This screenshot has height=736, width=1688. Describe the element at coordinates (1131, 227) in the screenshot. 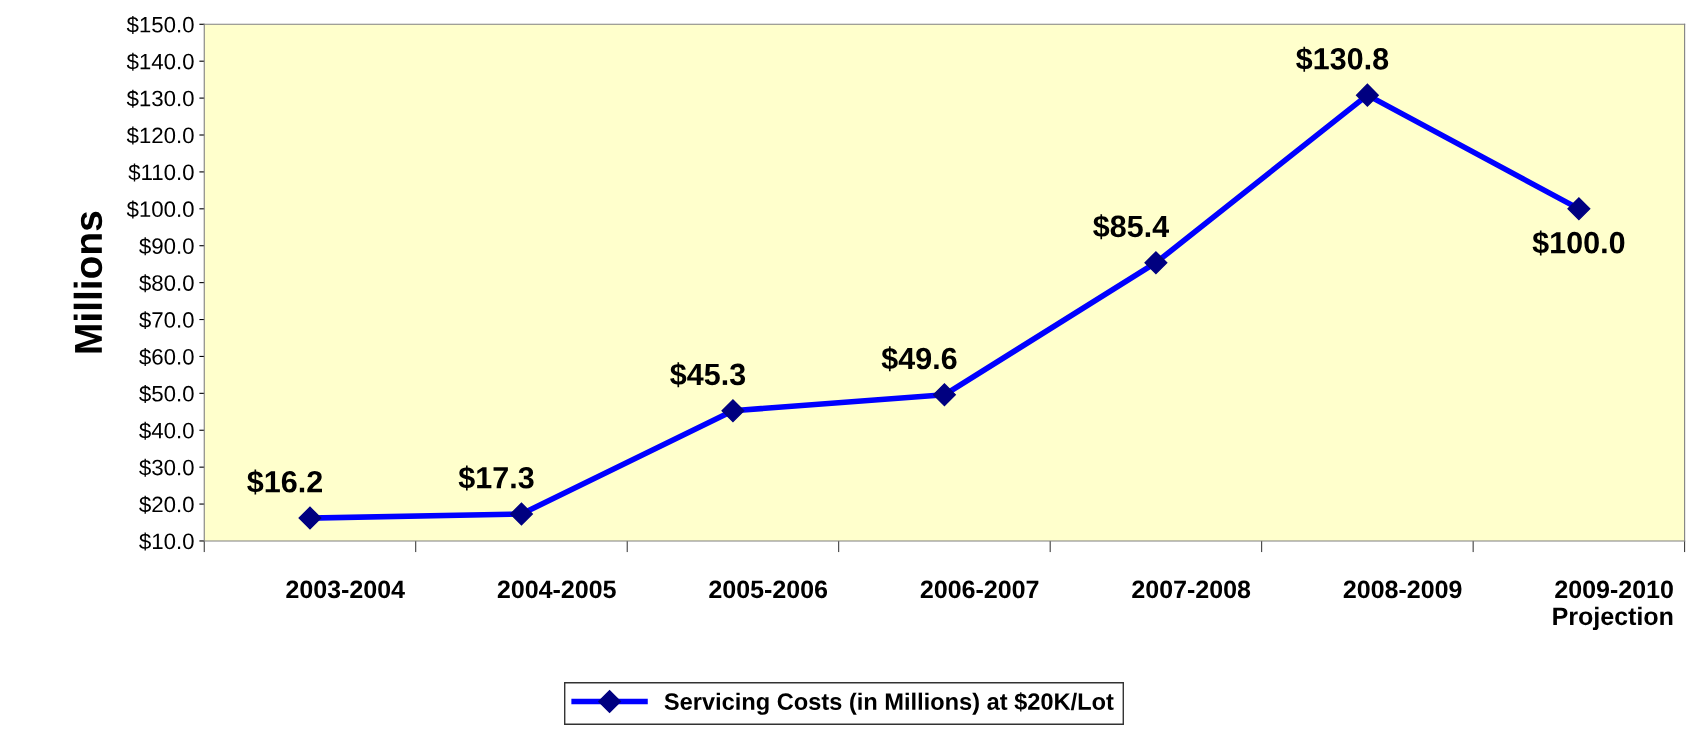

I see `data-label: $85.4` at that location.